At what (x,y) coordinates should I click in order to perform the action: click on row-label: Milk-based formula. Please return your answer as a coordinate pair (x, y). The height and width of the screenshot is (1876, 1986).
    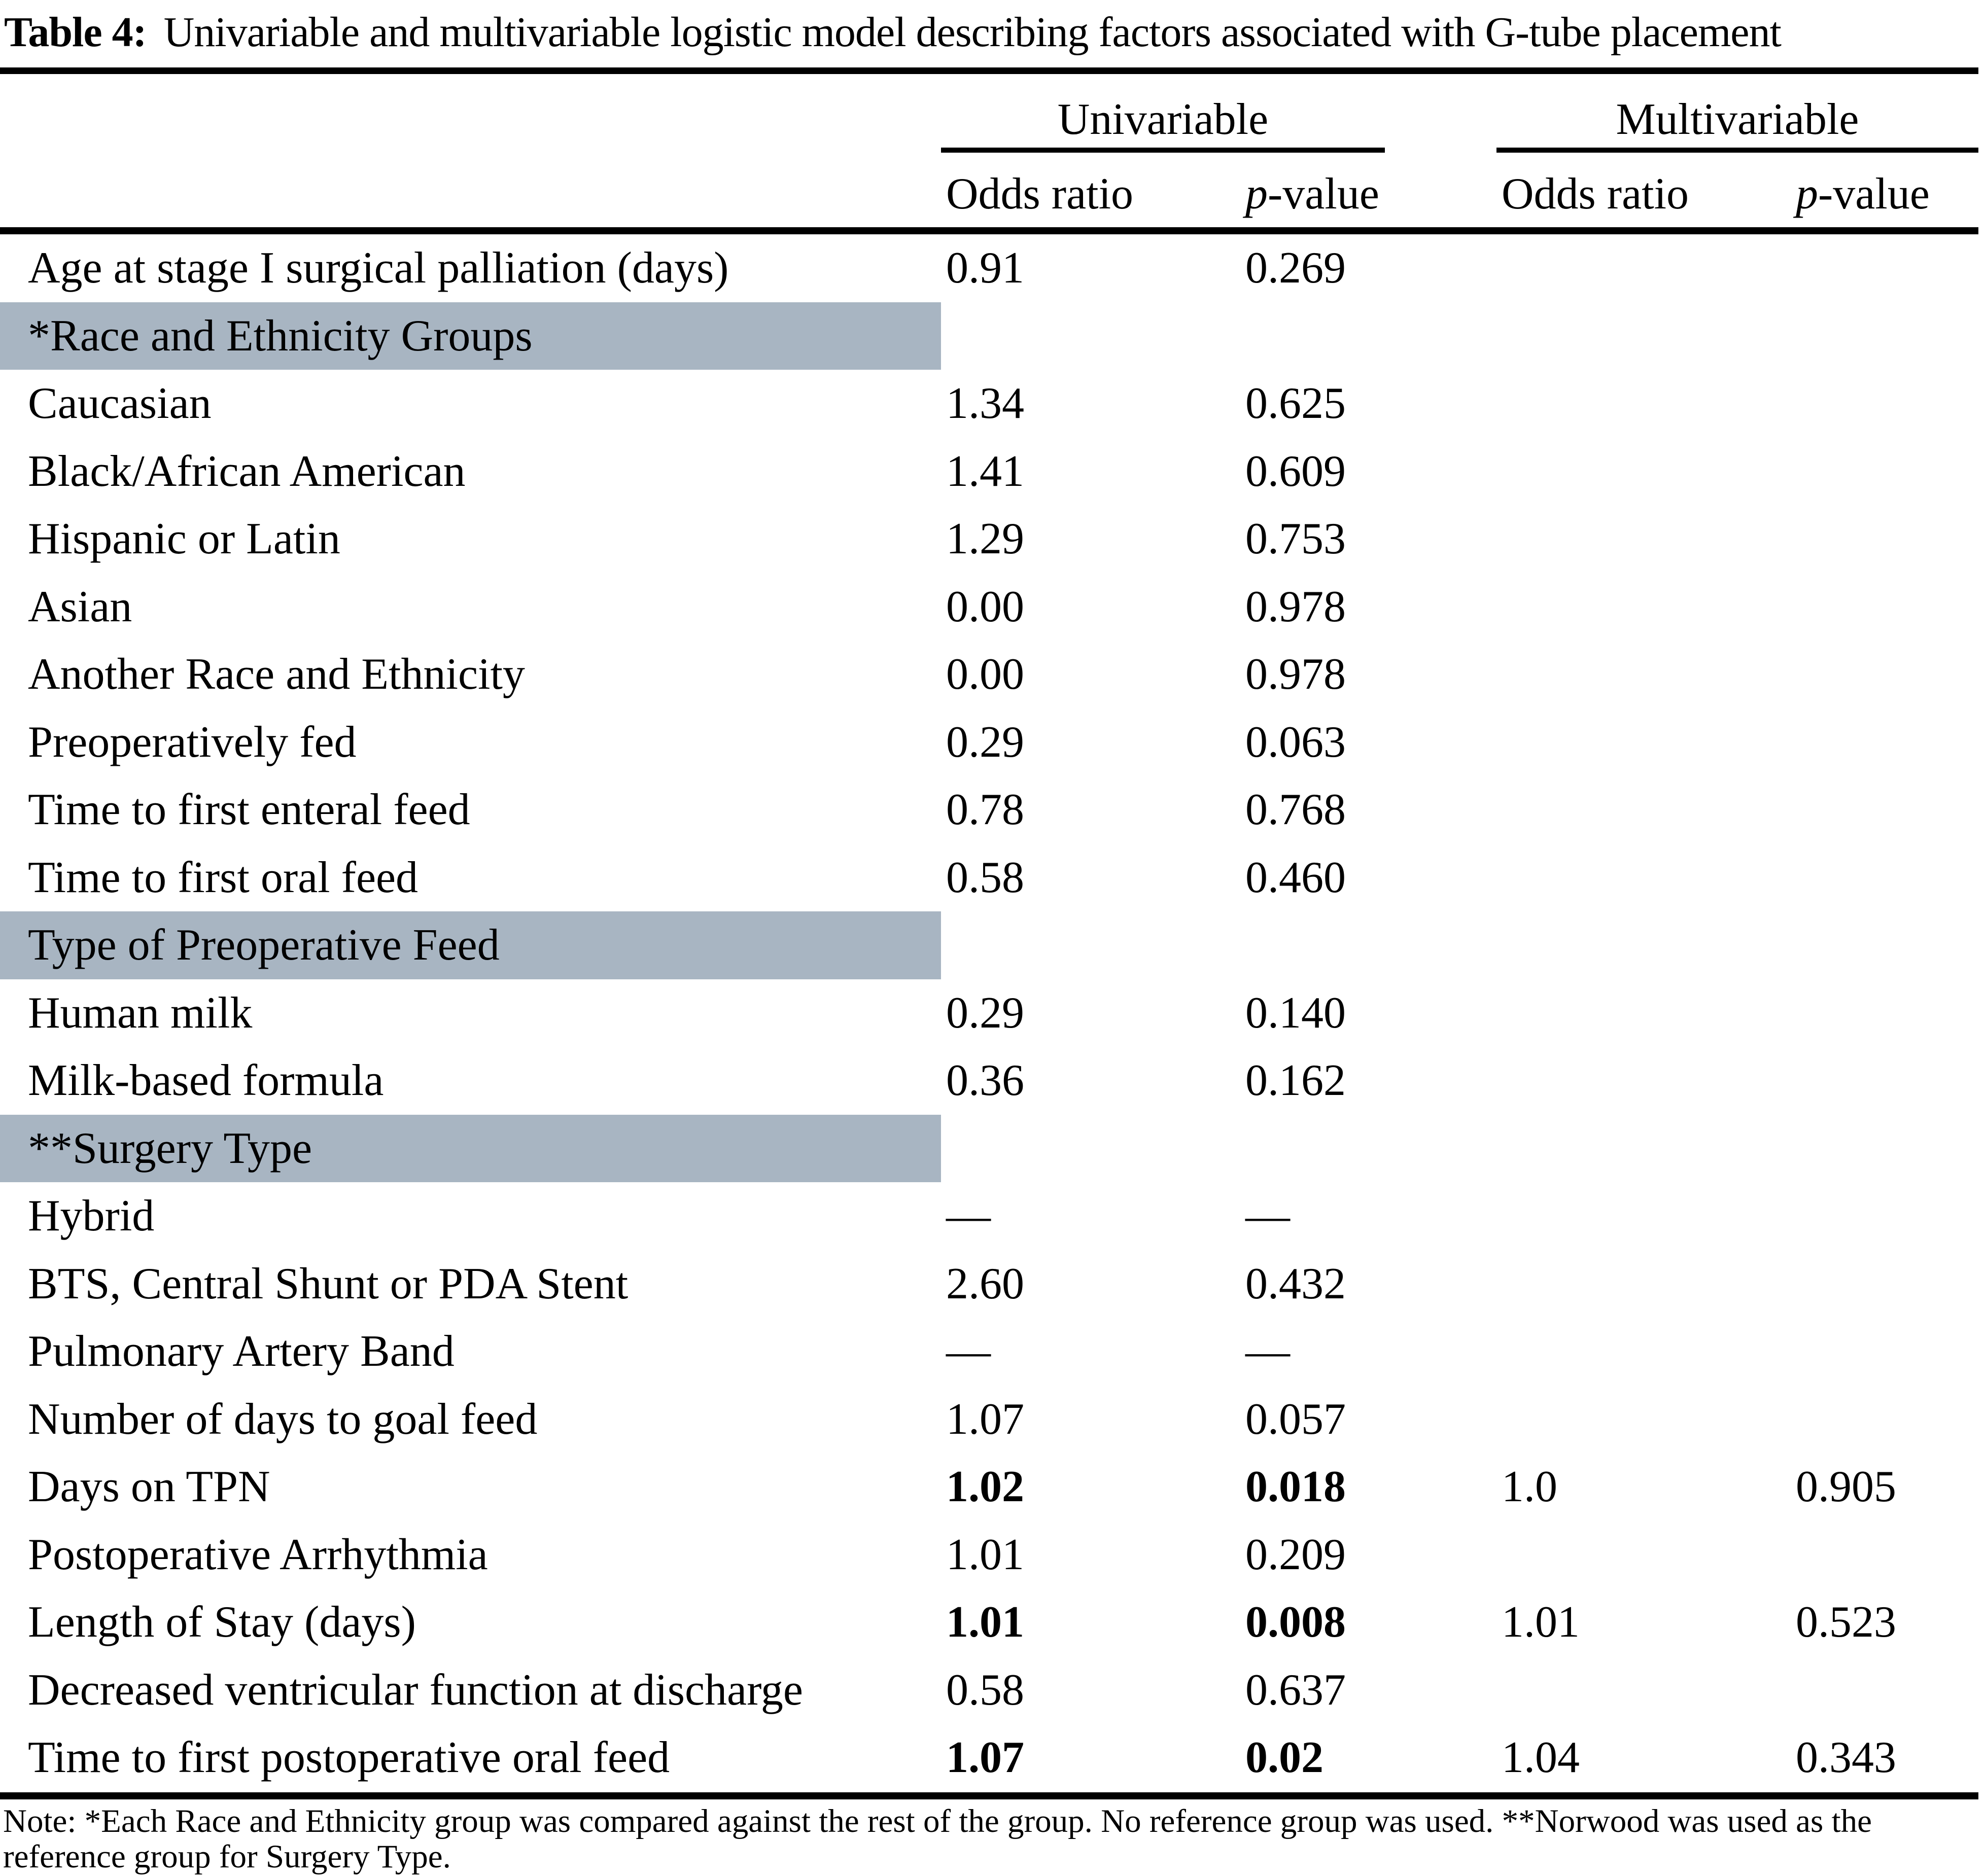
    Looking at the image, I should click on (206, 1081).